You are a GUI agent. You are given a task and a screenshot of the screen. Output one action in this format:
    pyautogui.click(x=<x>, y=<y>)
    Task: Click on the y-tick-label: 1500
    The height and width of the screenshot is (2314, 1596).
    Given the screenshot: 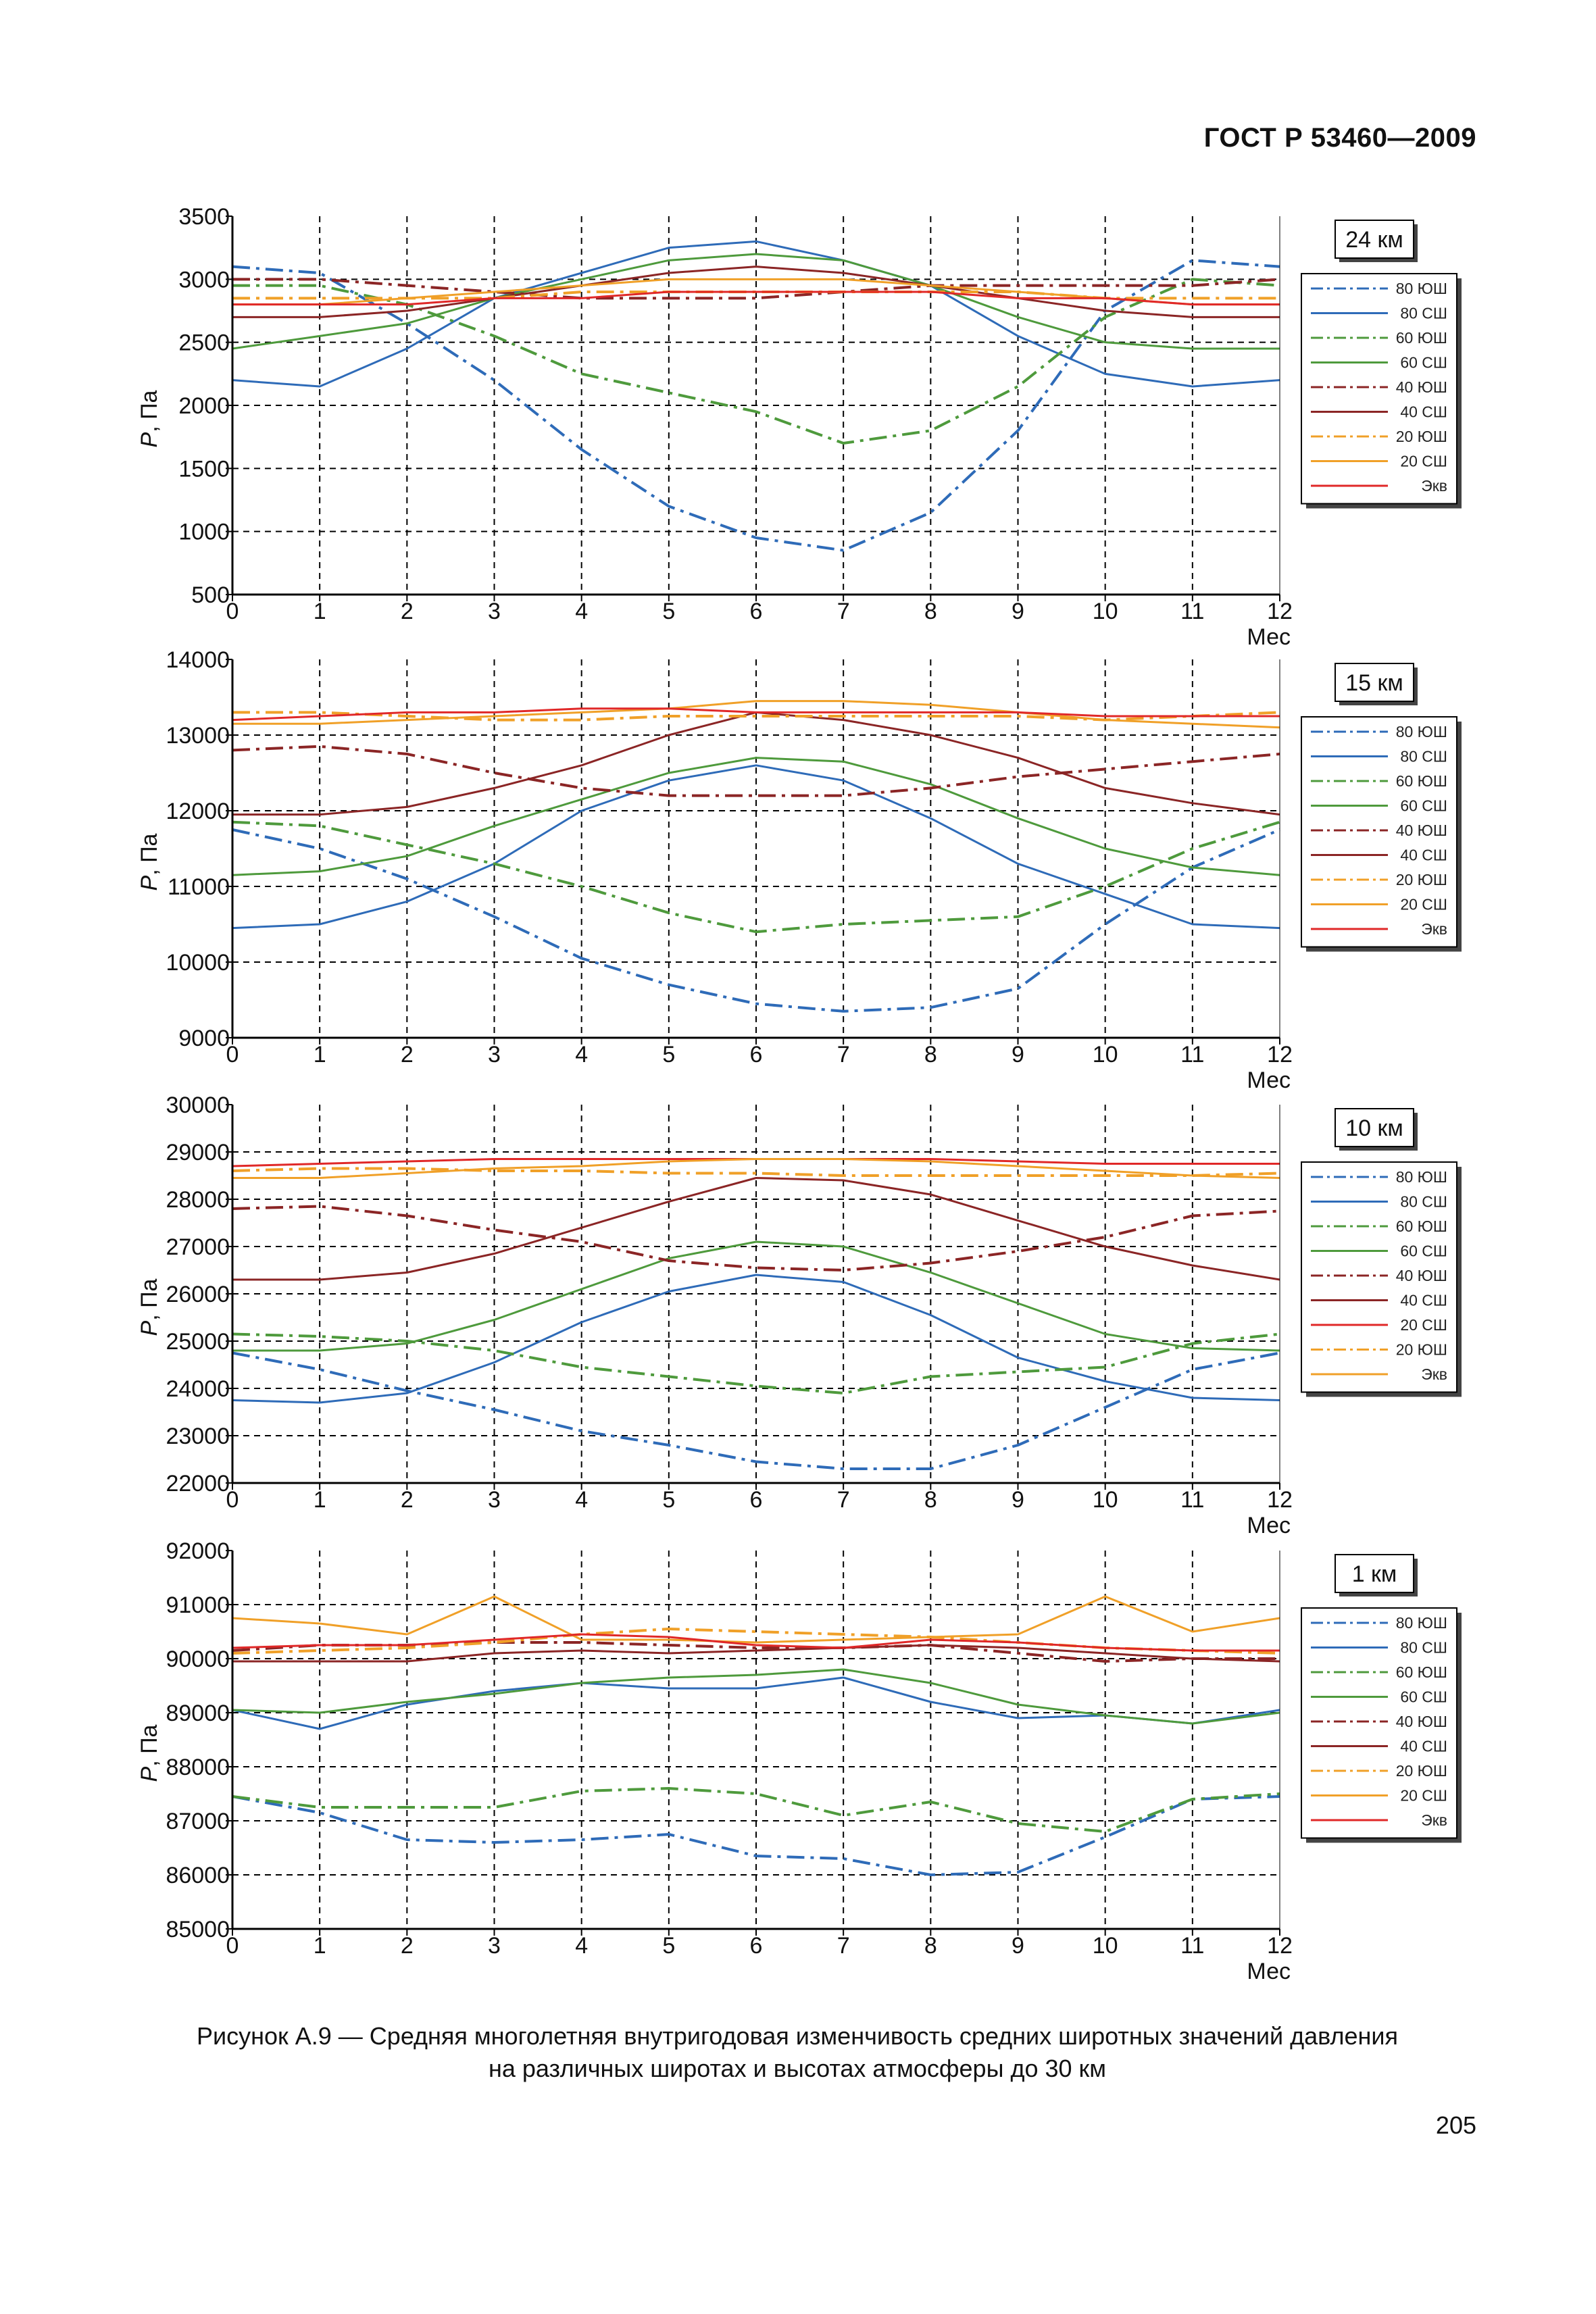 What is the action you would take?
    pyautogui.click(x=204, y=469)
    